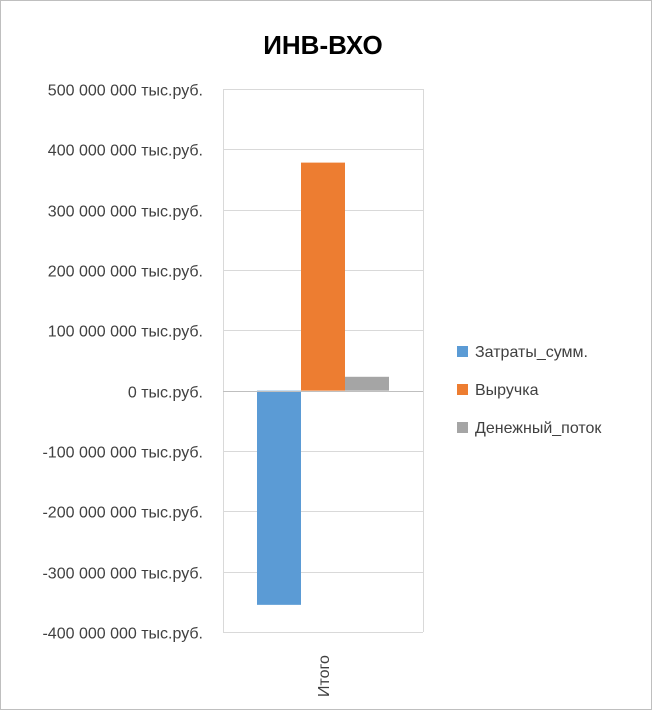 The width and height of the screenshot is (652, 711). What do you see at coordinates (122, 574) in the screenshot?
I see `y-tick-label: -300 000 000 тыс.руб.` at bounding box center [122, 574].